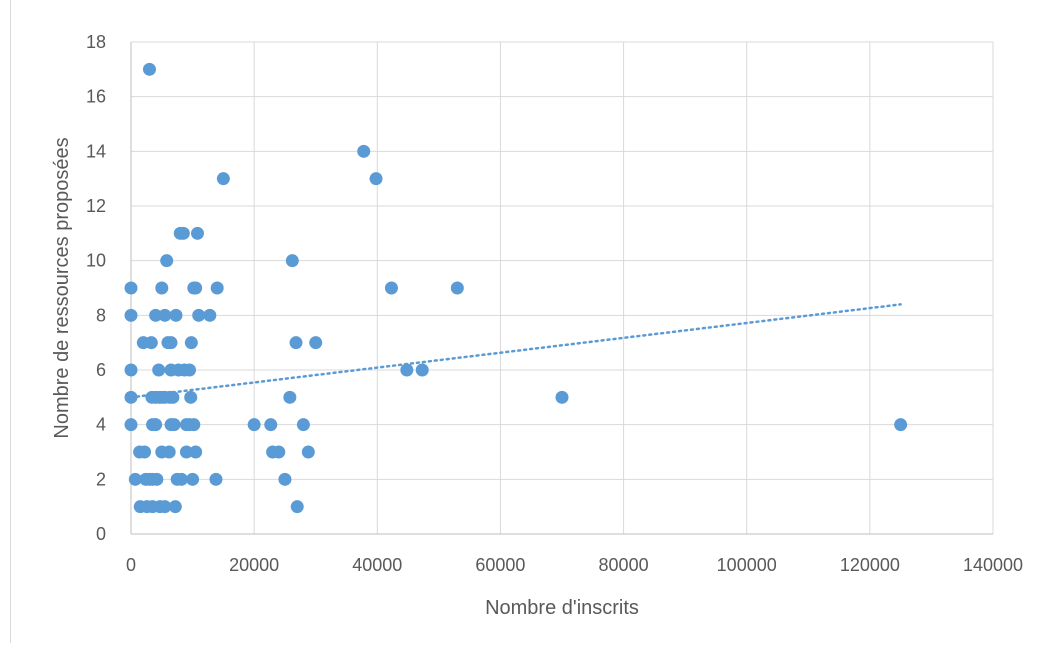  What do you see at coordinates (101, 370) in the screenshot?
I see `y-tick-label: 6` at bounding box center [101, 370].